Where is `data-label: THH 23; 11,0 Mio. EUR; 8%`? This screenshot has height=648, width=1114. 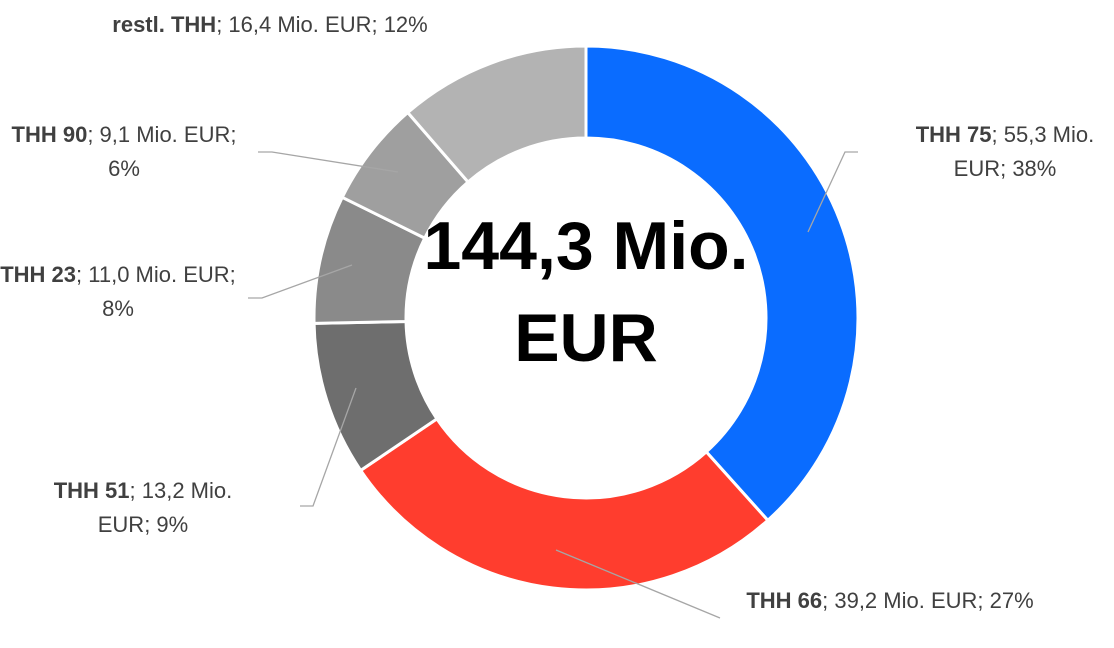 data-label: THH 23; 11,0 Mio. EUR; 8% is located at coordinates (118, 292).